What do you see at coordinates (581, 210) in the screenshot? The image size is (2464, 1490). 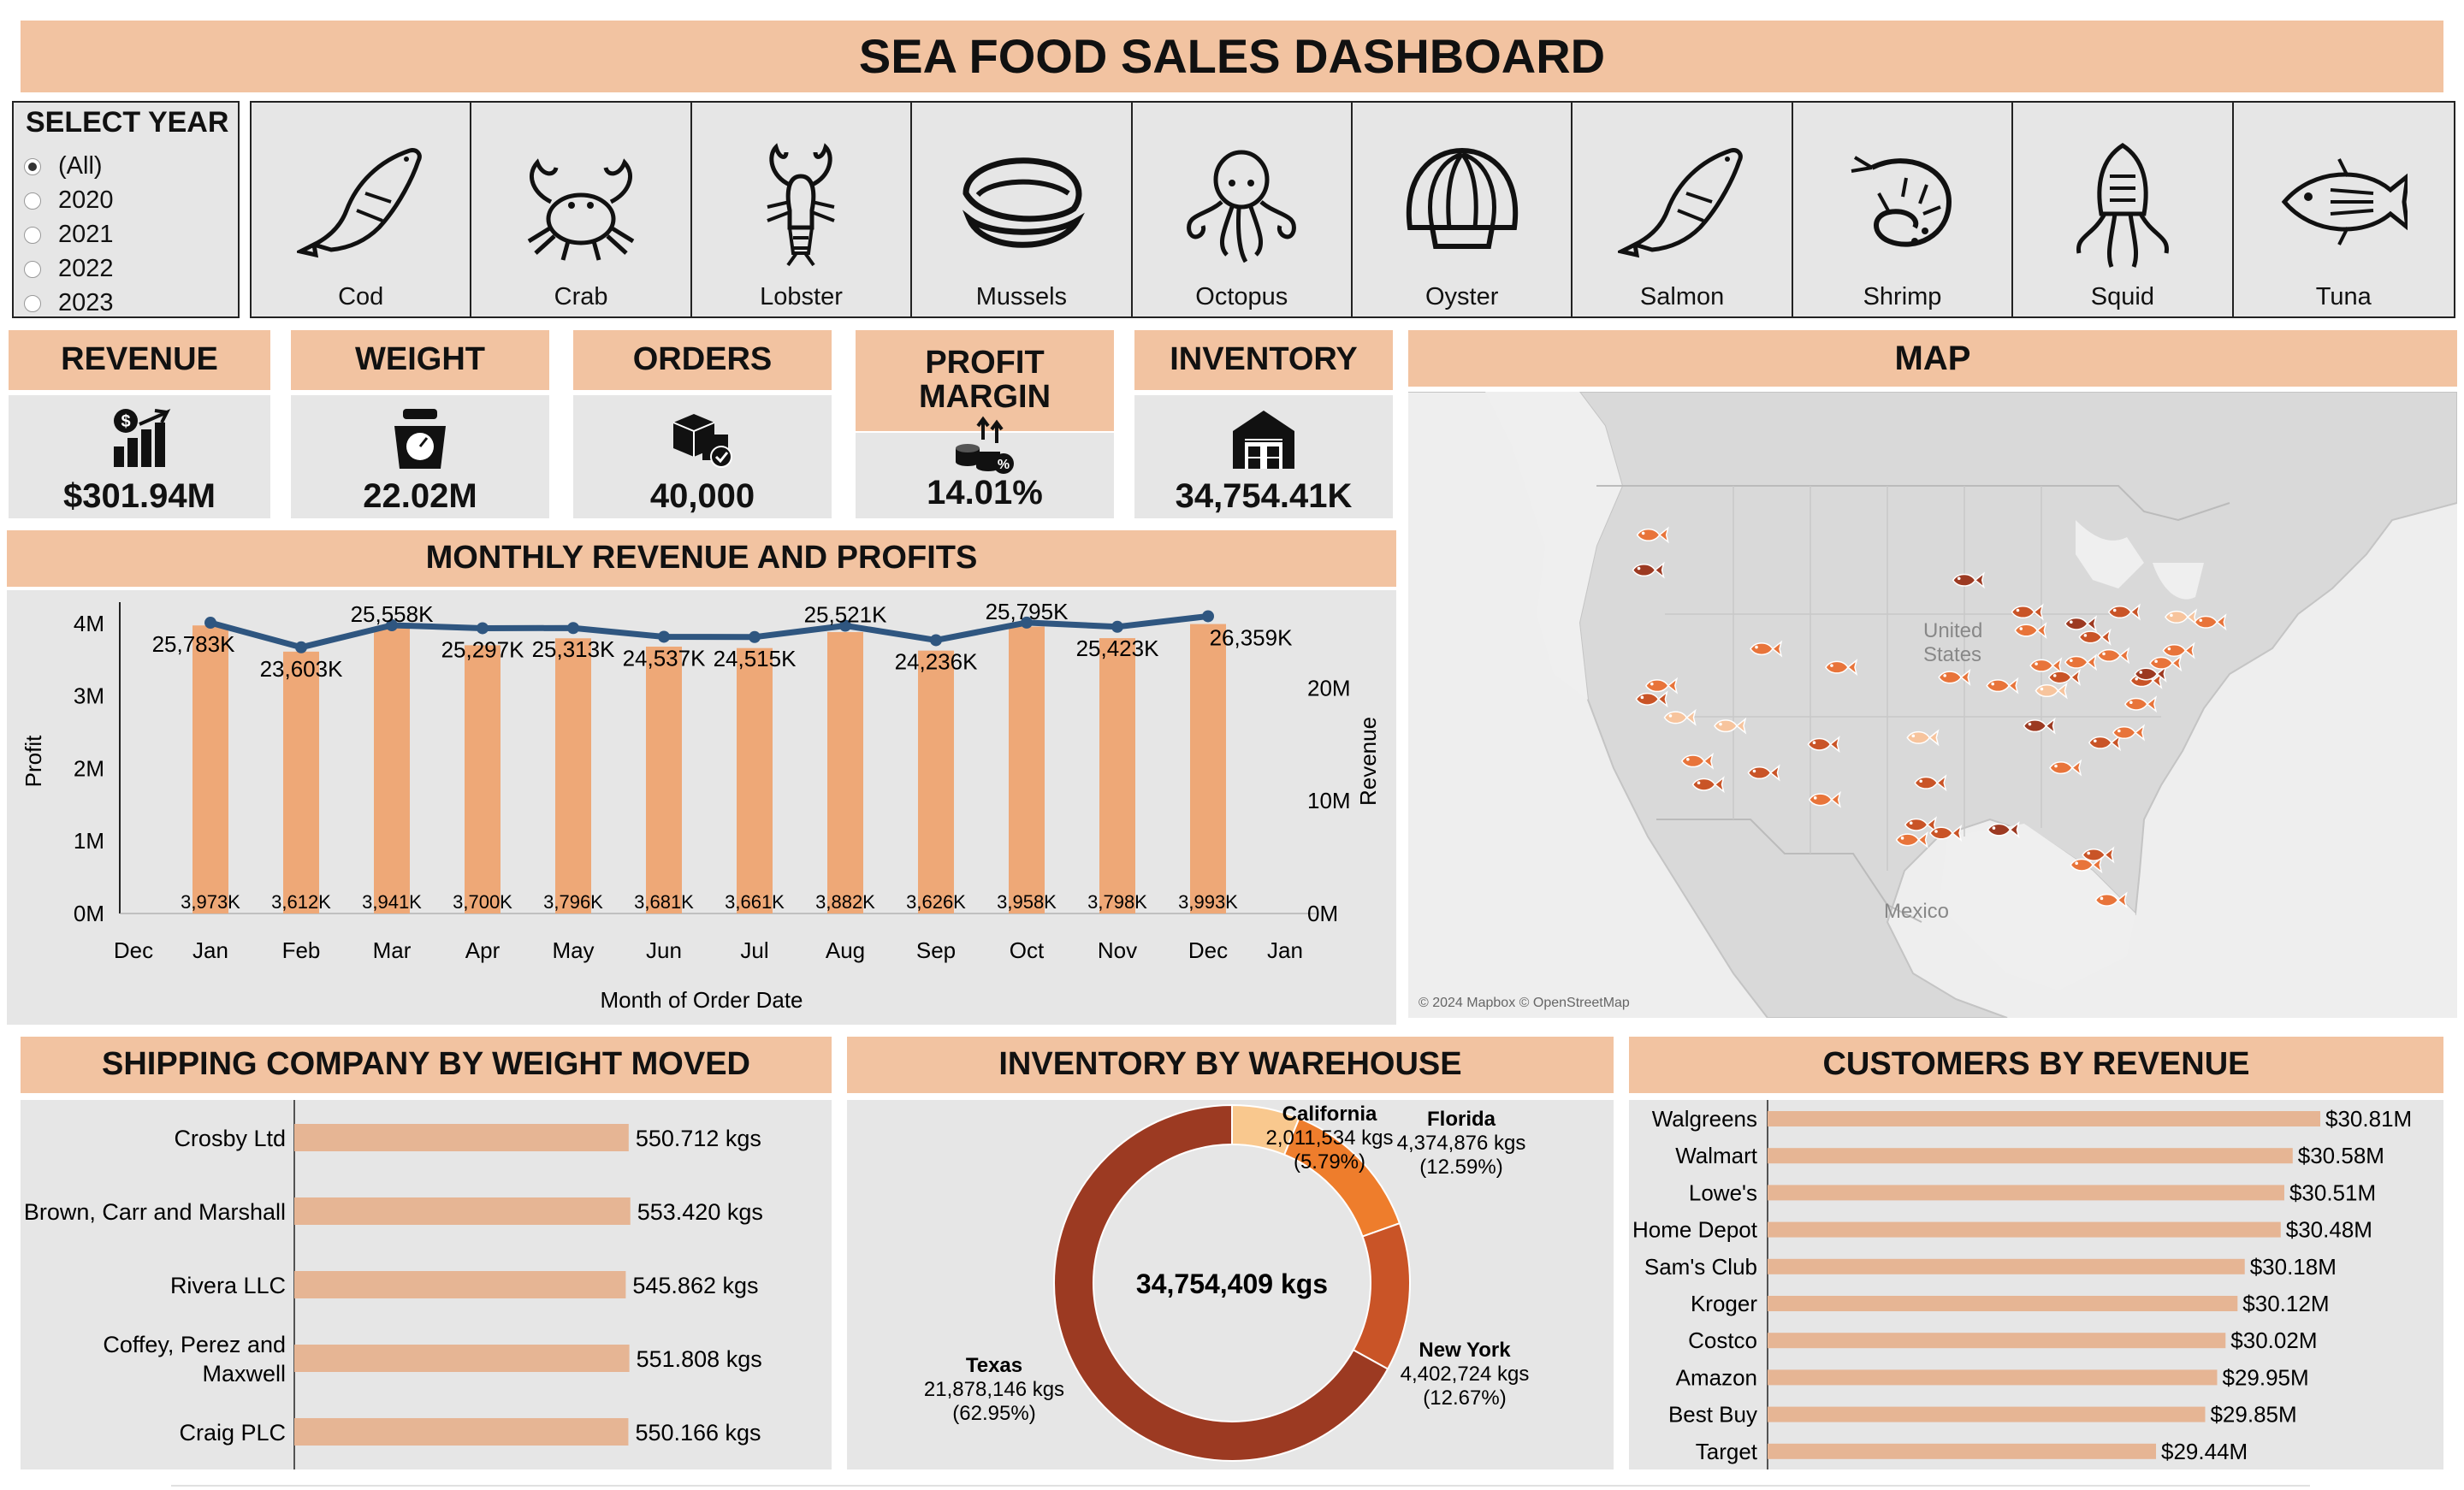 I see `species-crab: Crab` at bounding box center [581, 210].